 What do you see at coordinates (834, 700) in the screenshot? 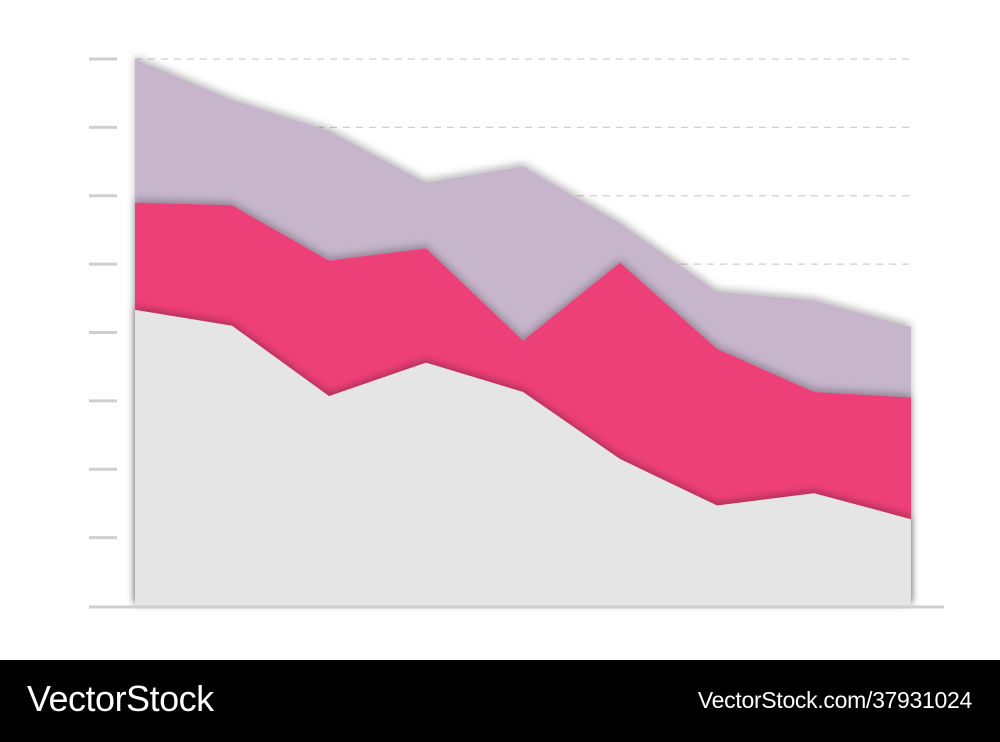
I see `watermark-id: VectorStock.com/37931024` at bounding box center [834, 700].